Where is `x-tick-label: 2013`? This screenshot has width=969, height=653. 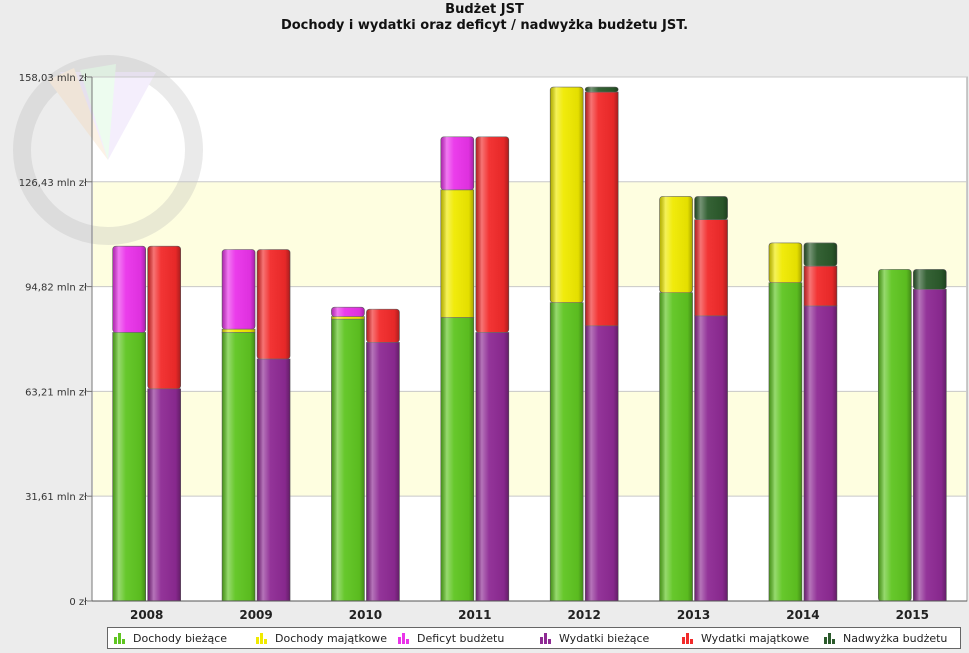
x-tick-label: 2013 is located at coordinates (693, 615).